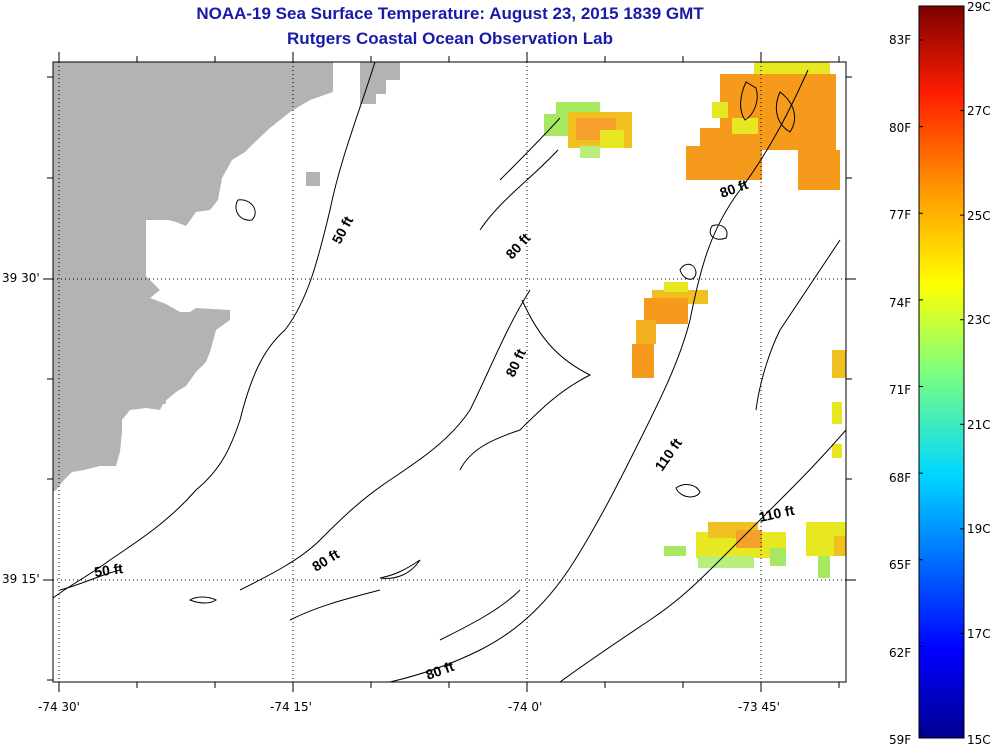 Image resolution: width=1000 pixels, height=754 pixels. I want to click on lat-label-39-15: 39 15', so click(21, 579).